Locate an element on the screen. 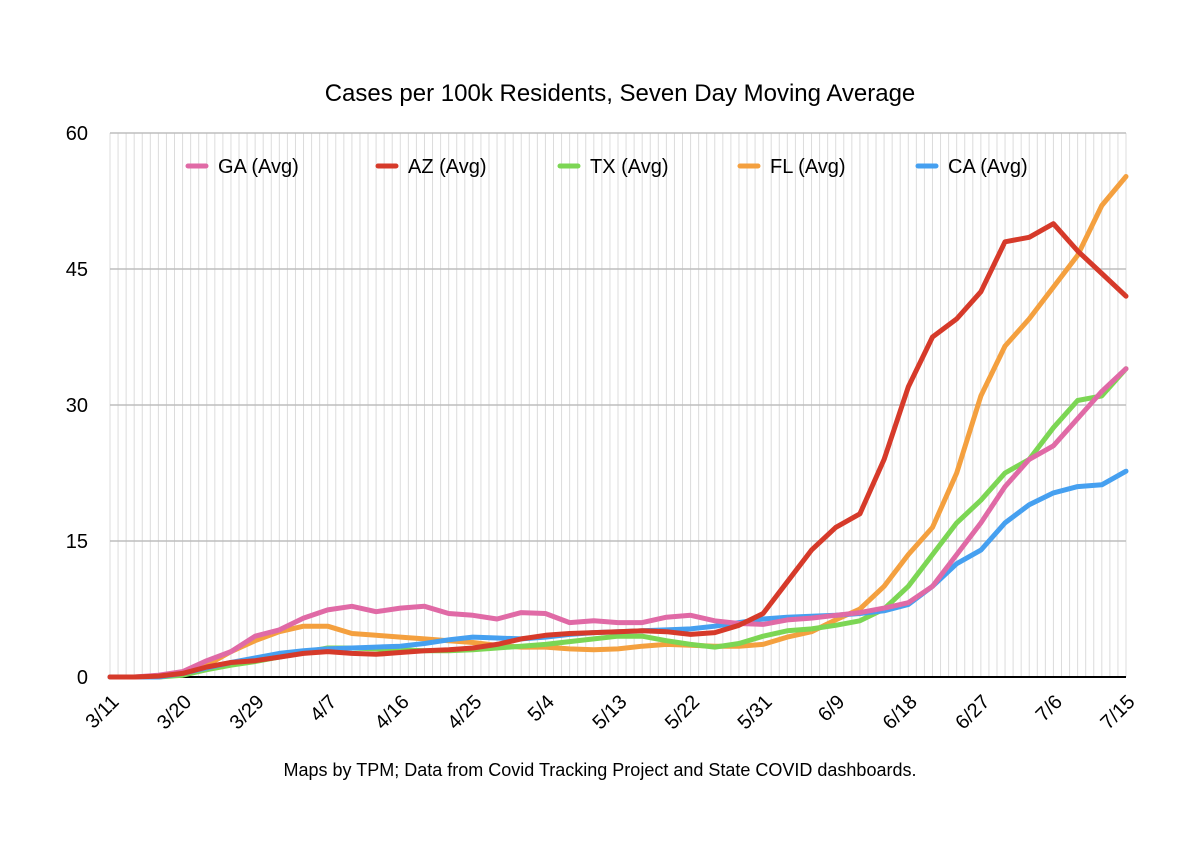  y-tick-label: 0 is located at coordinates (82, 678).